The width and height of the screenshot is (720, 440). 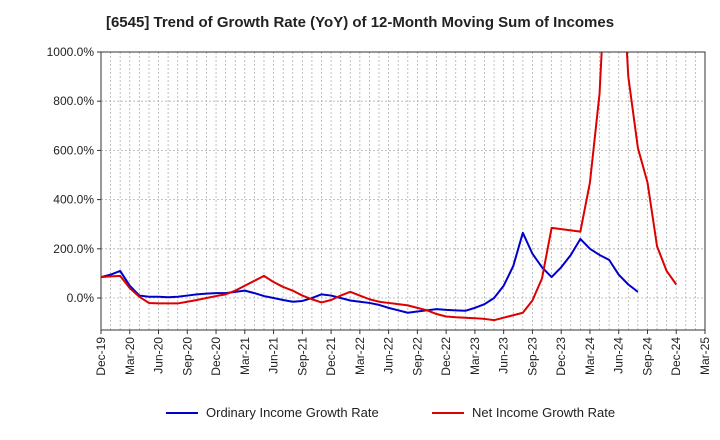 I want to click on x-tick-label: Sep-22, so click(x=417, y=356).